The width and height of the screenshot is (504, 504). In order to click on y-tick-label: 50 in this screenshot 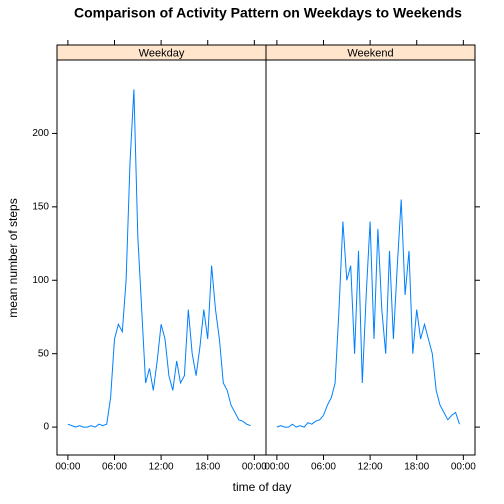, I will do `click(44, 353)`.